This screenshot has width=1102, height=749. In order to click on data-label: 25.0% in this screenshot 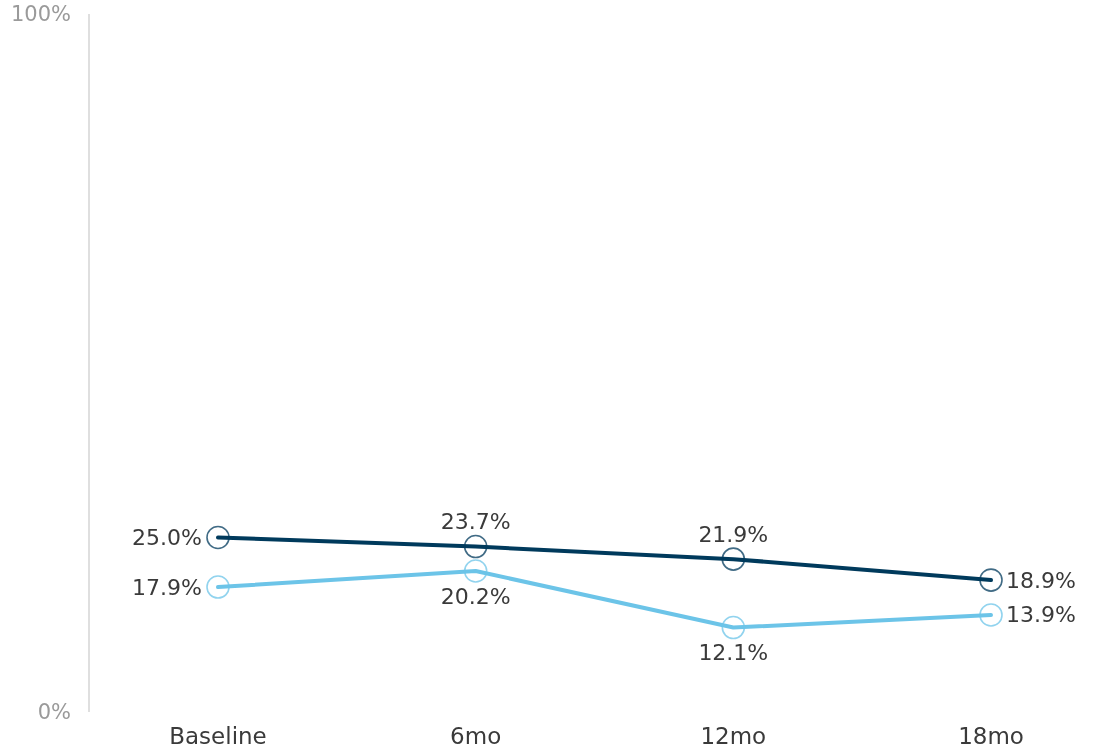, I will do `click(167, 537)`.